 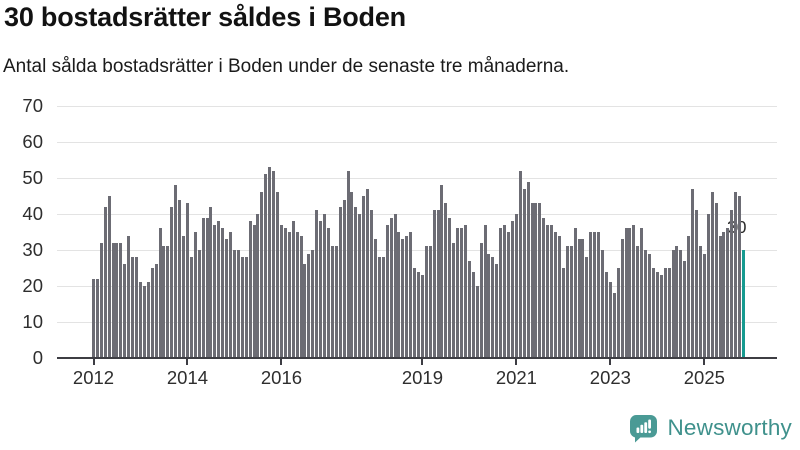 What do you see at coordinates (422, 377) in the screenshot?
I see `x-axis-label: 2019` at bounding box center [422, 377].